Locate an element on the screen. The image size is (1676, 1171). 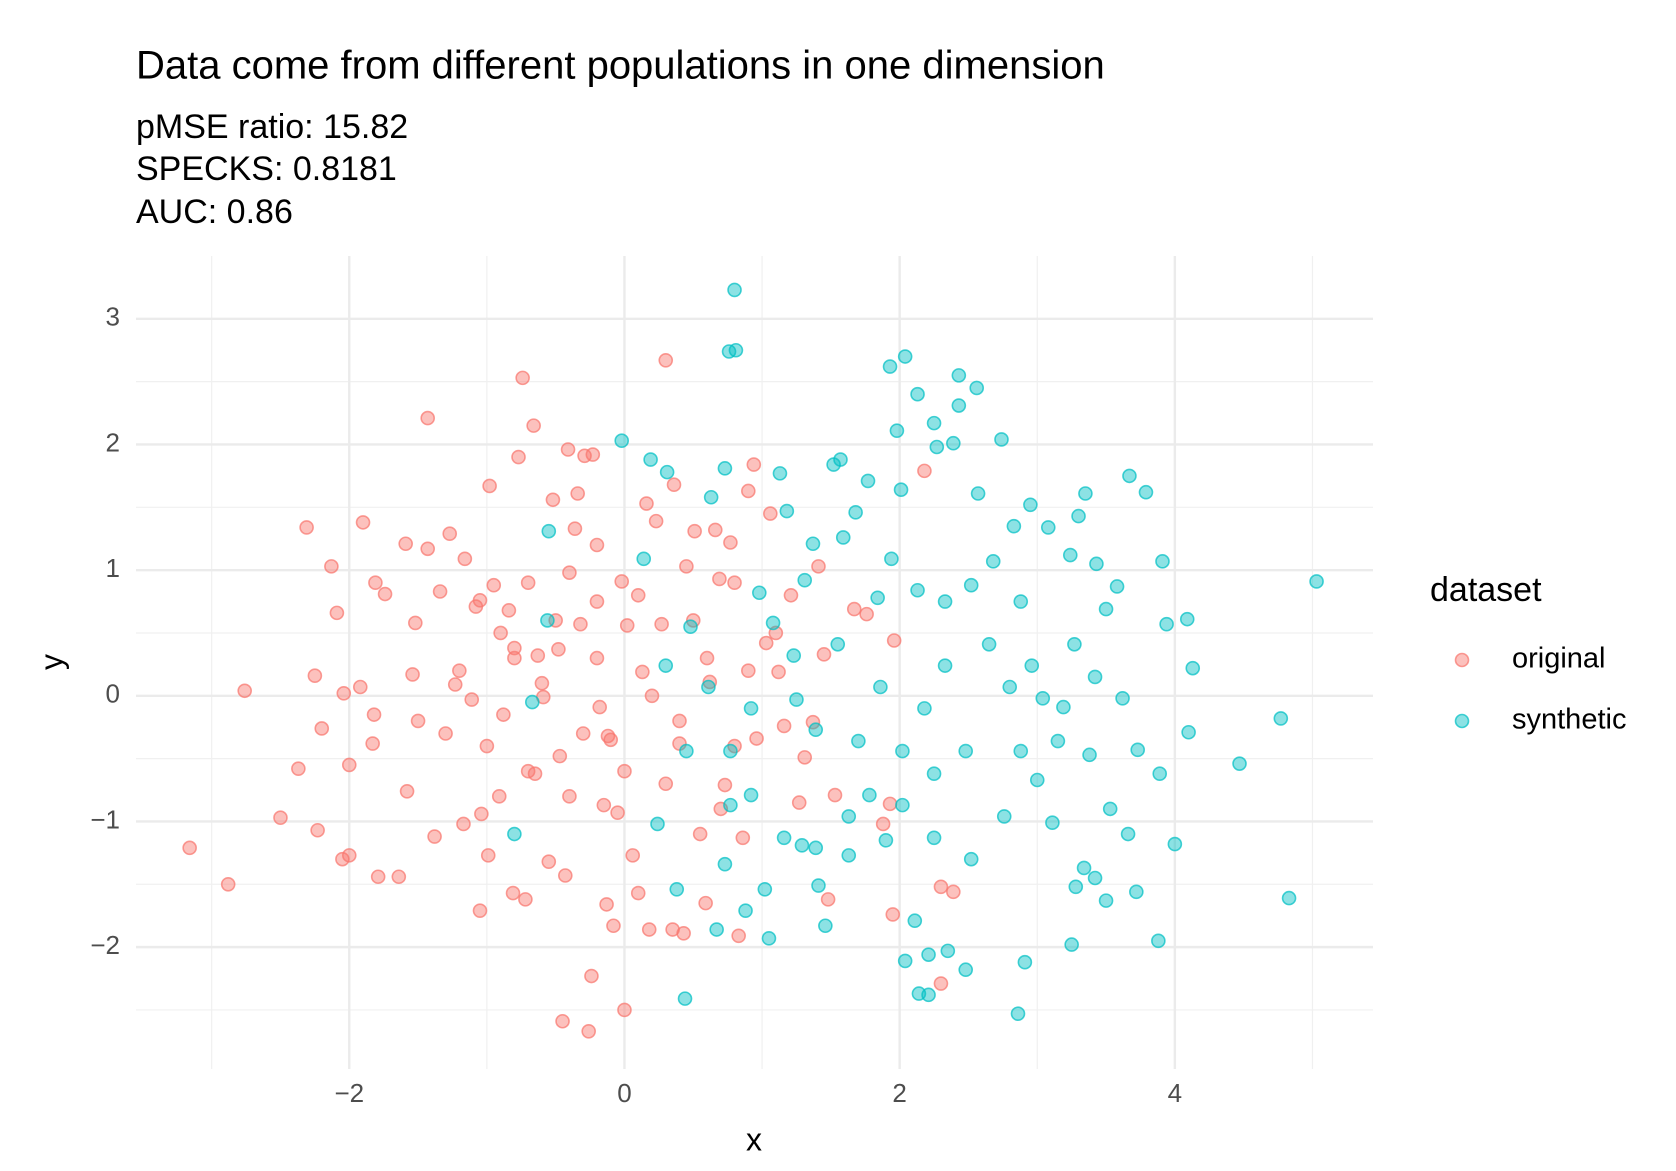
x-axis-title: x is located at coordinates (754, 1139).